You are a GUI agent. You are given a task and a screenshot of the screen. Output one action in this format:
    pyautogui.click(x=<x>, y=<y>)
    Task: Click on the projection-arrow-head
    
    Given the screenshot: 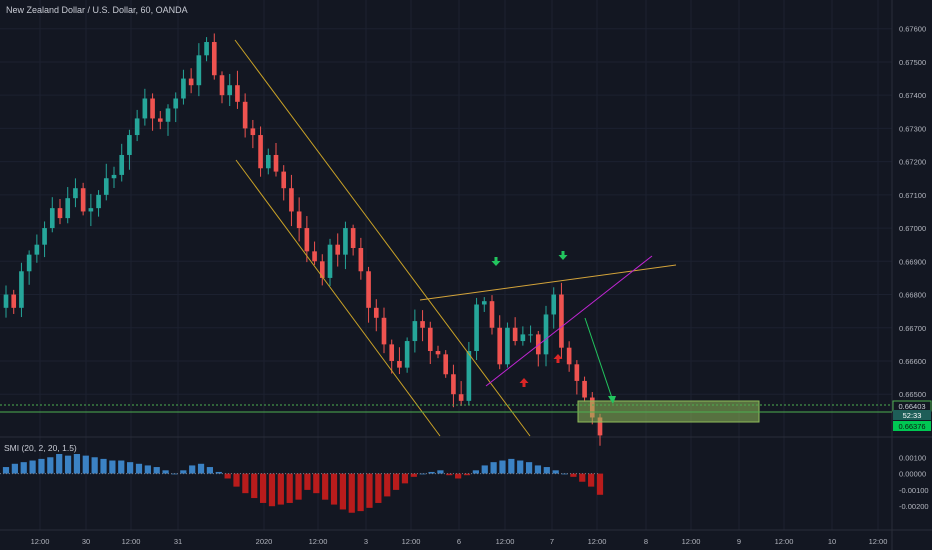 What is the action you would take?
    pyautogui.click(x=612, y=400)
    